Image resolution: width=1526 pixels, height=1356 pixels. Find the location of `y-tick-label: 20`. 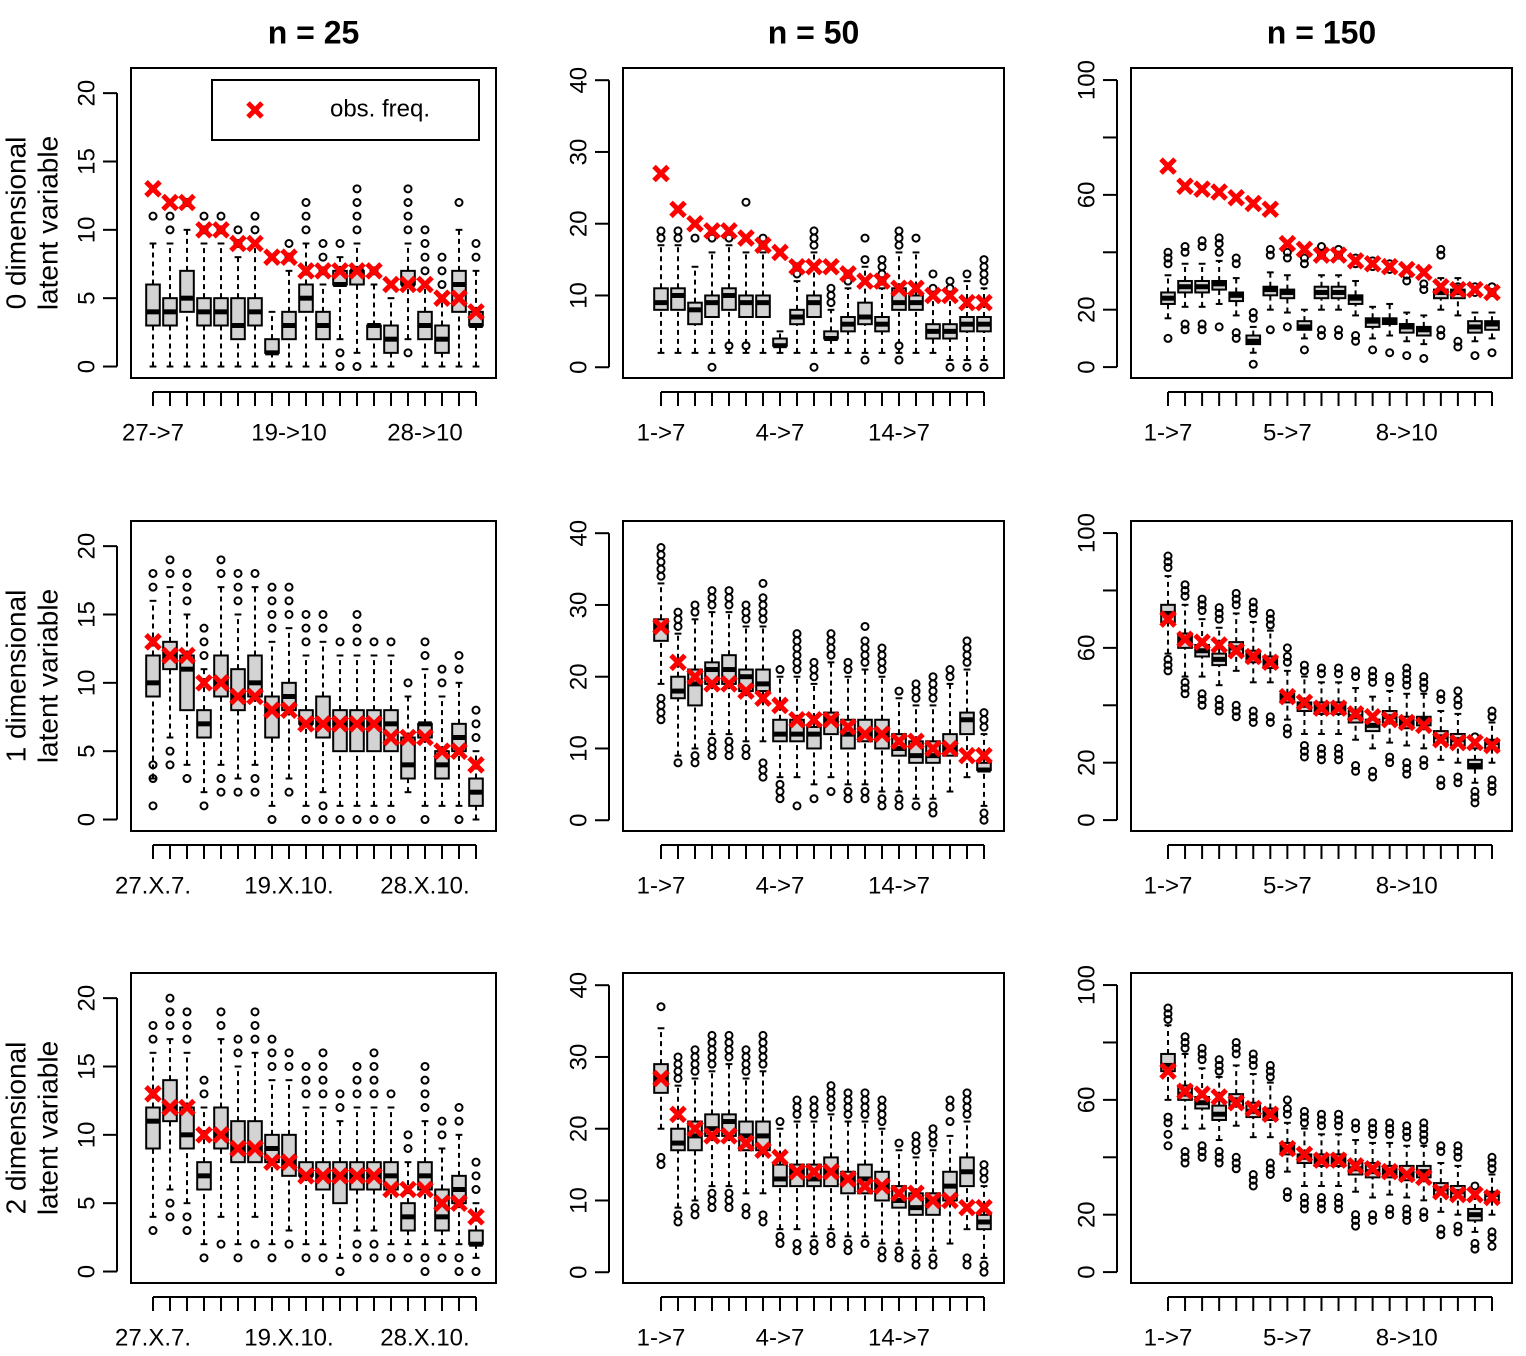

y-tick-label: 20 is located at coordinates (578, 223).